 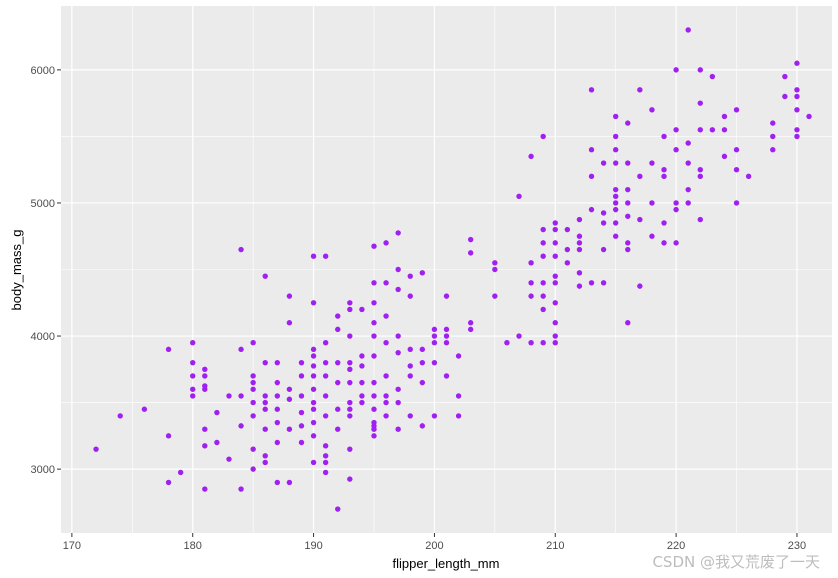 I want to click on x-axis-ticks: 170 180 190 200 210 220 230, so click(x=434, y=542).